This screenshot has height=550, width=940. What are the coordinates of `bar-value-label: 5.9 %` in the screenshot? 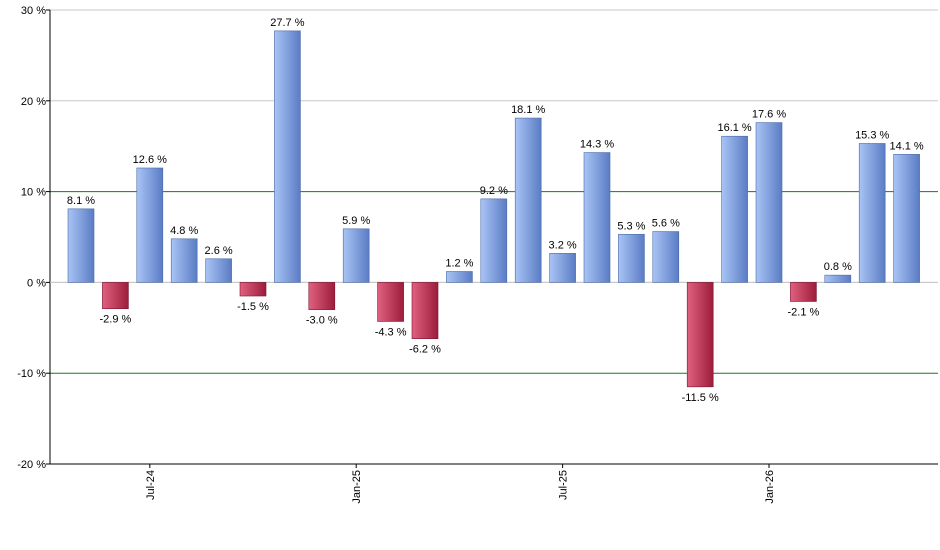 It's located at (356, 221).